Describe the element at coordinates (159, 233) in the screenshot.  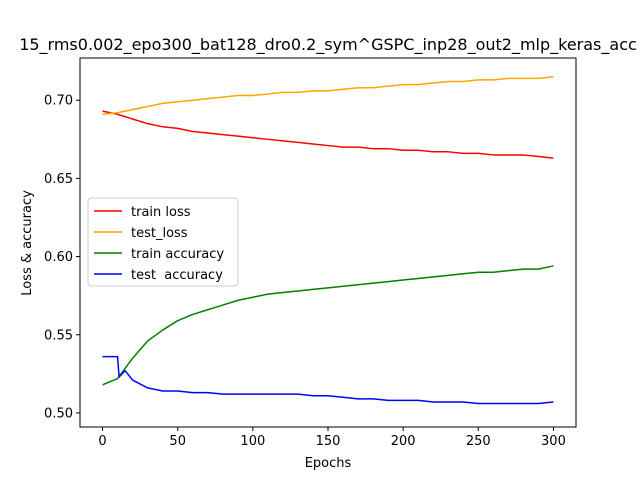
I see `legend-label: test_loss` at that location.